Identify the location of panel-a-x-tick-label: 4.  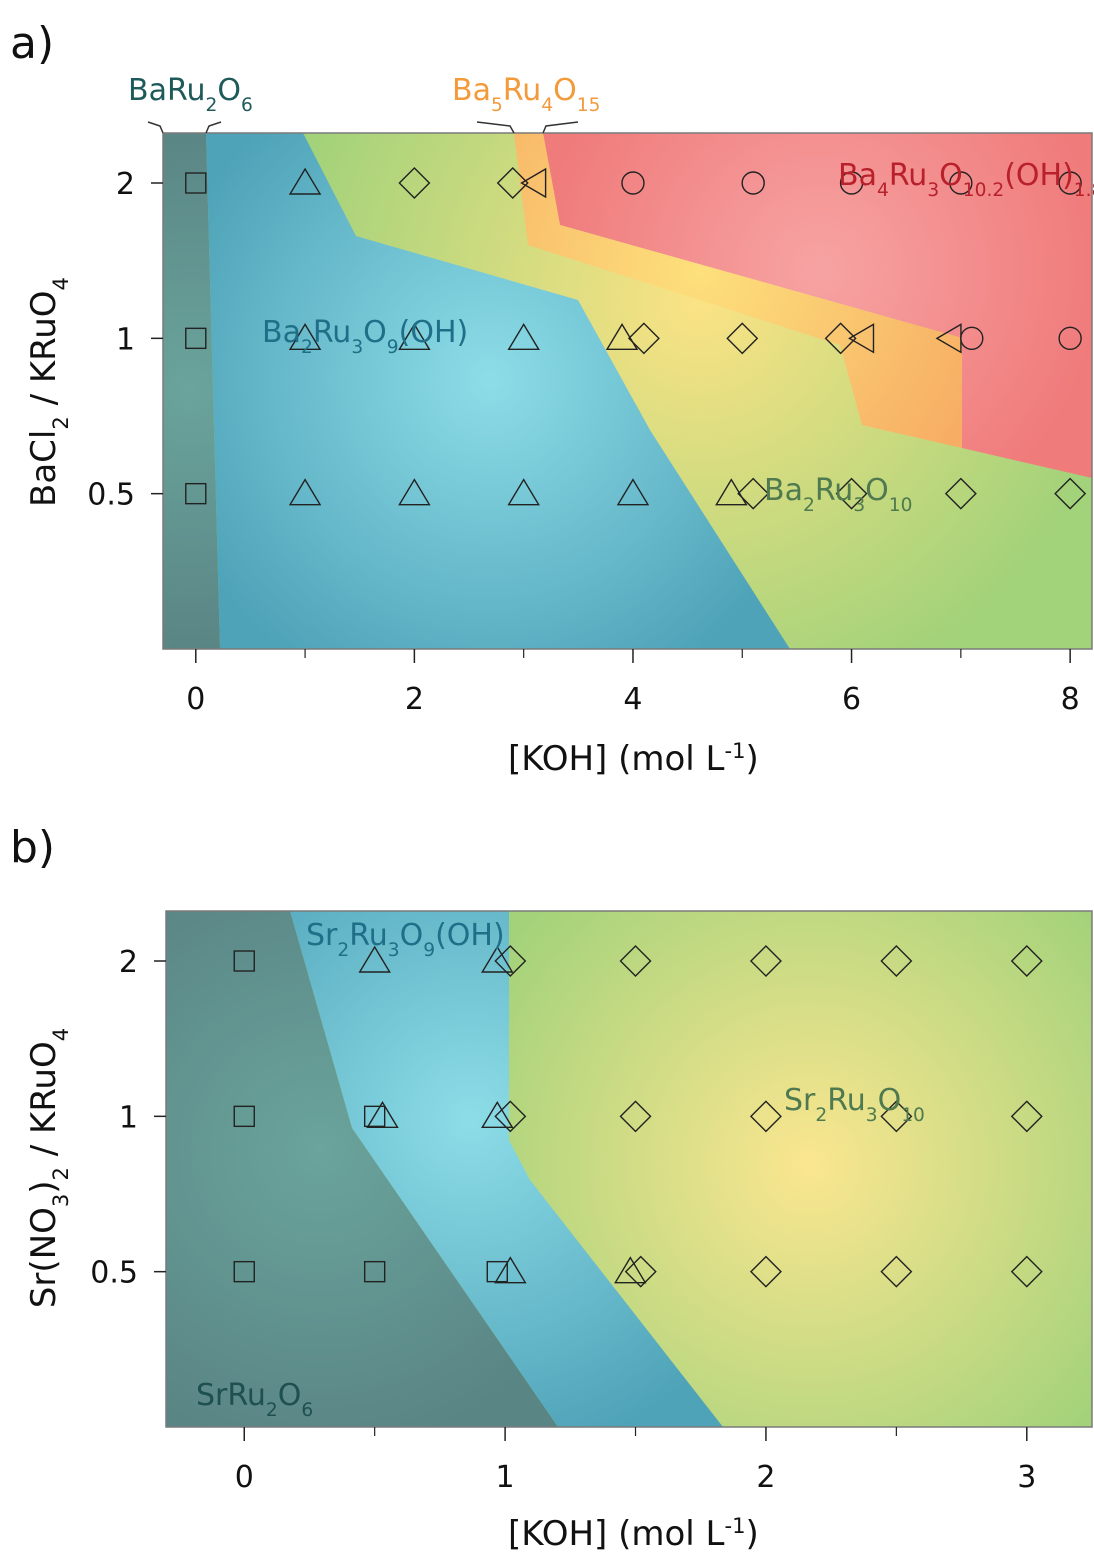
(632, 699).